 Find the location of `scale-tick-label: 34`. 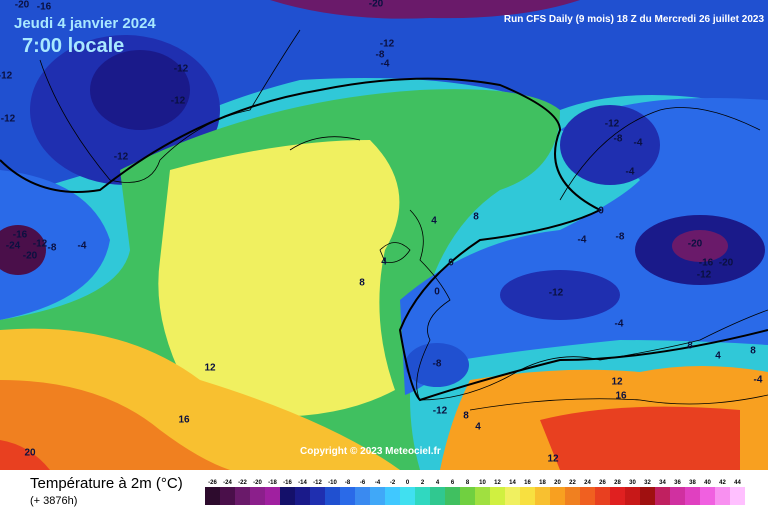

scale-tick-label: 34 is located at coordinates (662, 483).